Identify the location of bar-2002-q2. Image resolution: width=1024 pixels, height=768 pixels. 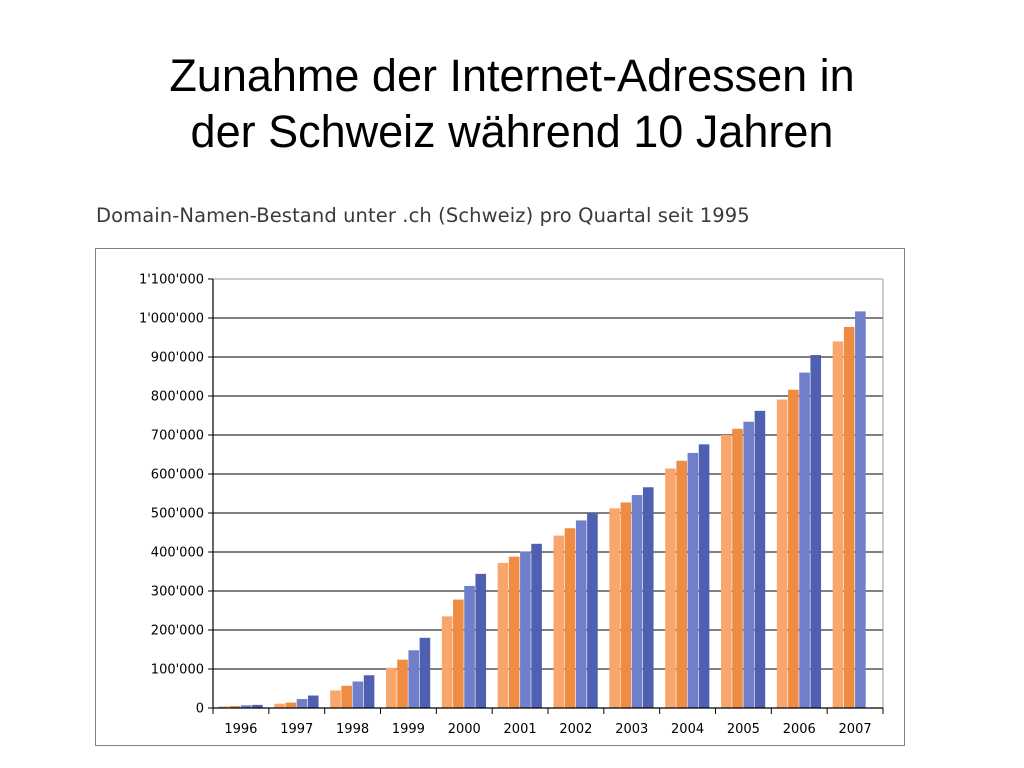
(570, 618).